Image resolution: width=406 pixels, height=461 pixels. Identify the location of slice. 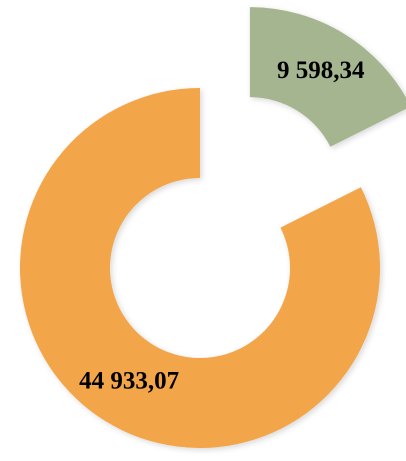
(327, 77).